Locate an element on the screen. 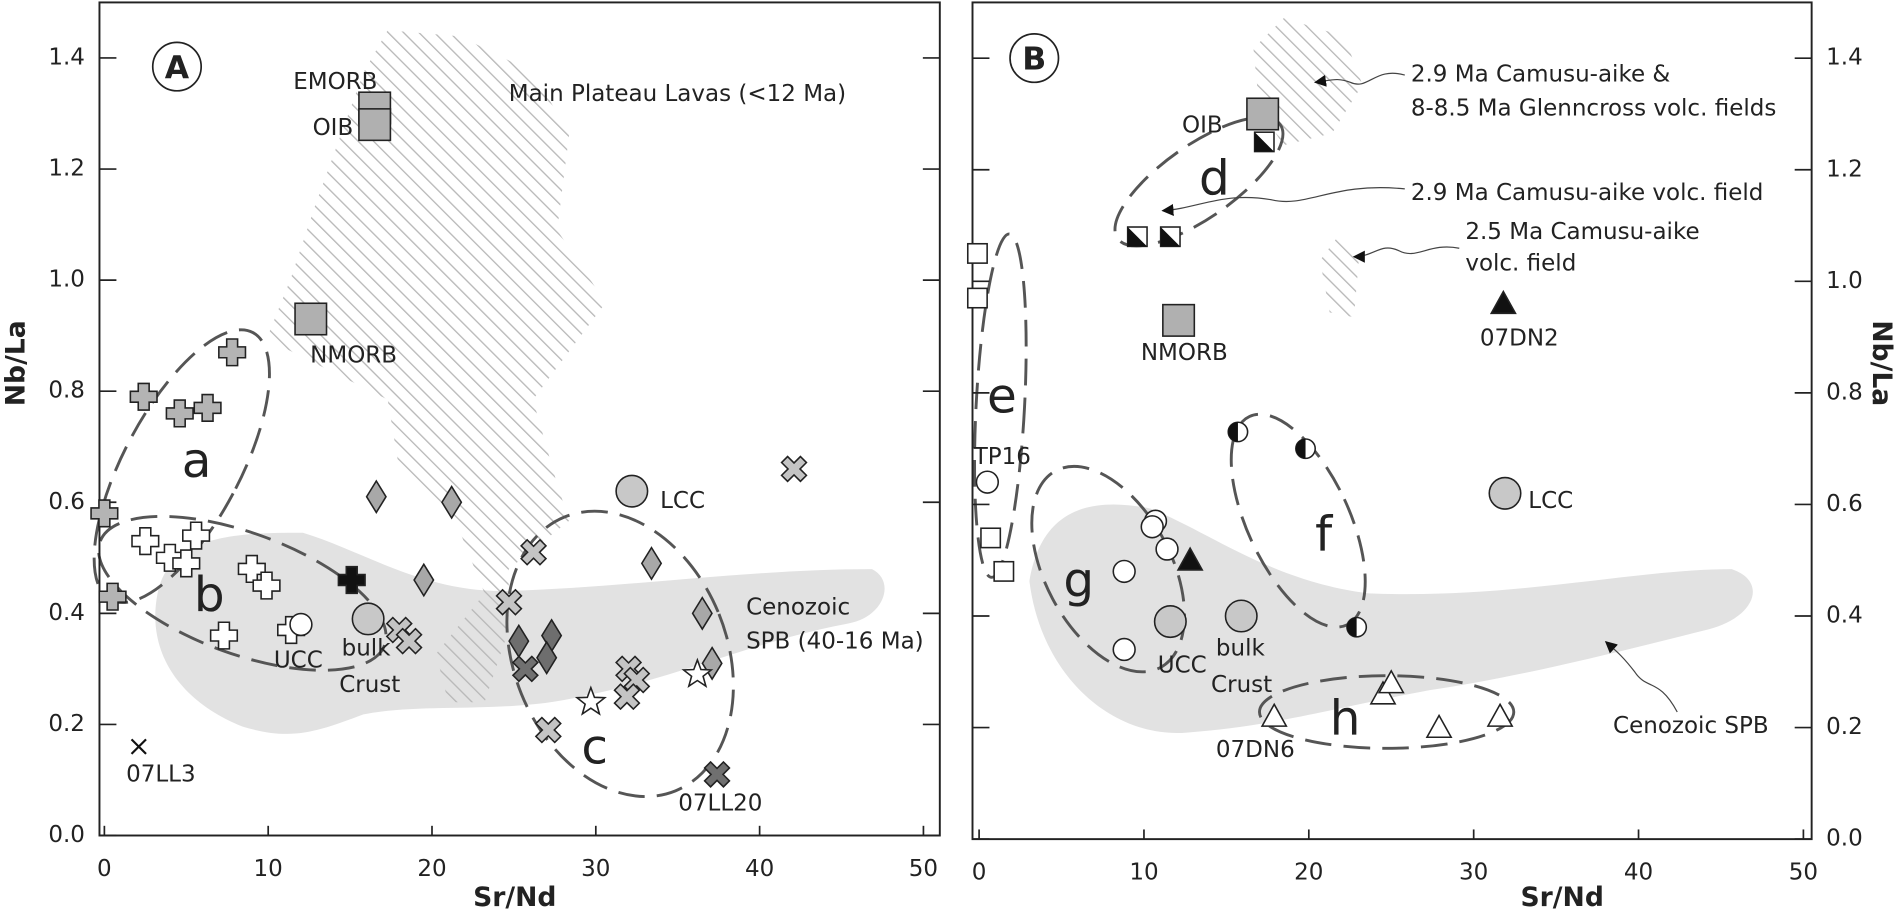 This screenshot has width=1899, height=913. y-tick-label: 1.4 is located at coordinates (66, 57).